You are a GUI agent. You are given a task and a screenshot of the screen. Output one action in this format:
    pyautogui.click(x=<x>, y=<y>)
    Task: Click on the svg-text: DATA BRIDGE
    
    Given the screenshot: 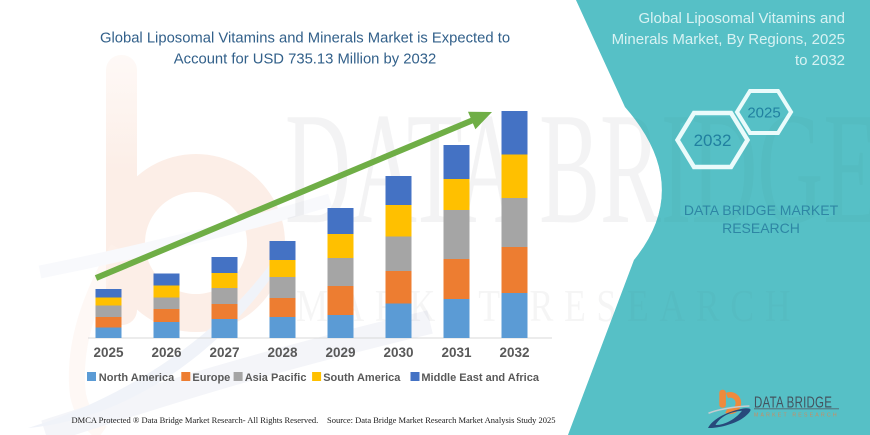 What is the action you would take?
    pyautogui.click(x=793, y=401)
    